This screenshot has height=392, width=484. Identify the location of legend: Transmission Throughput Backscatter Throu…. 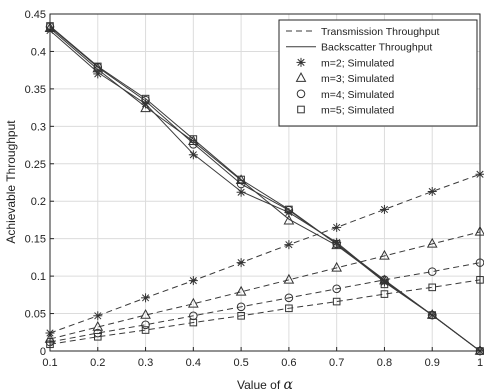
(378, 73).